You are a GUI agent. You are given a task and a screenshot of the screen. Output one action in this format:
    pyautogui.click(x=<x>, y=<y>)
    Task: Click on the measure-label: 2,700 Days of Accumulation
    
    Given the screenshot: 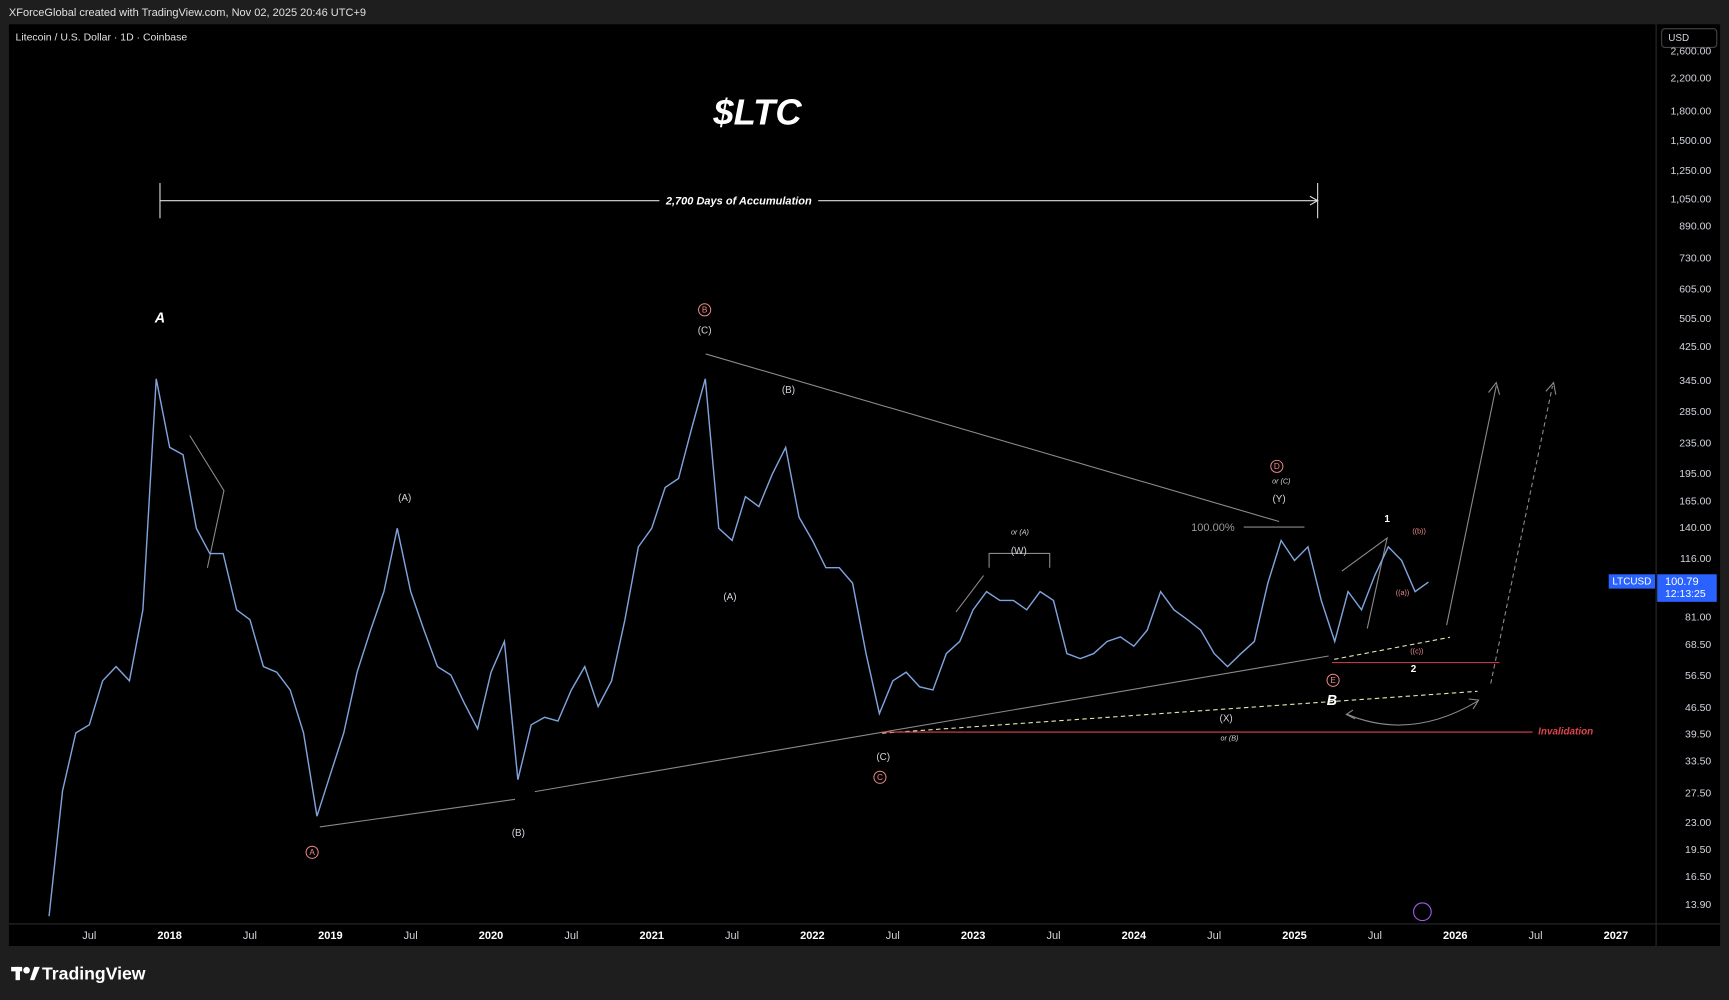 What is the action you would take?
    pyautogui.click(x=738, y=202)
    